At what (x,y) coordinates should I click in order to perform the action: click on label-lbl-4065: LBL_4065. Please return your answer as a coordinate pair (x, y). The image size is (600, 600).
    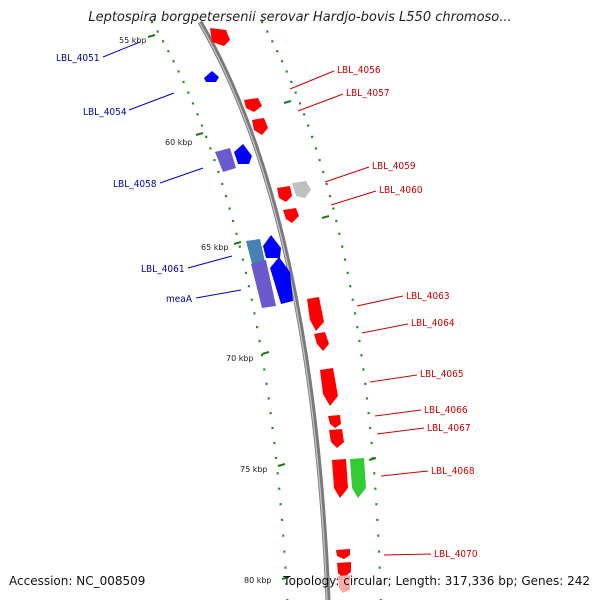
    Looking at the image, I should click on (442, 374).